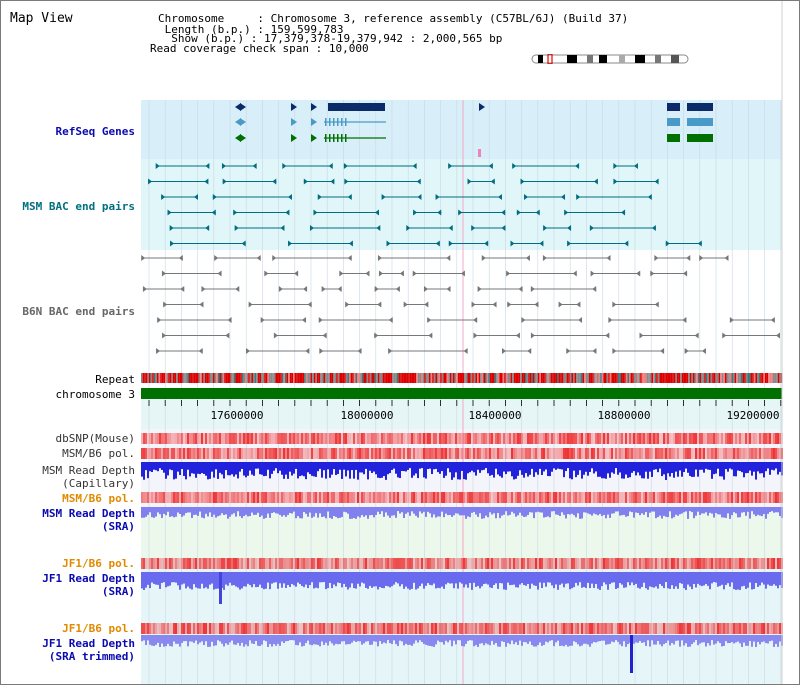 The height and width of the screenshot is (685, 800). What do you see at coordinates (98, 563) in the screenshot?
I see `track-label-jf1-b6-pol: JF1/B6 pol.` at bounding box center [98, 563].